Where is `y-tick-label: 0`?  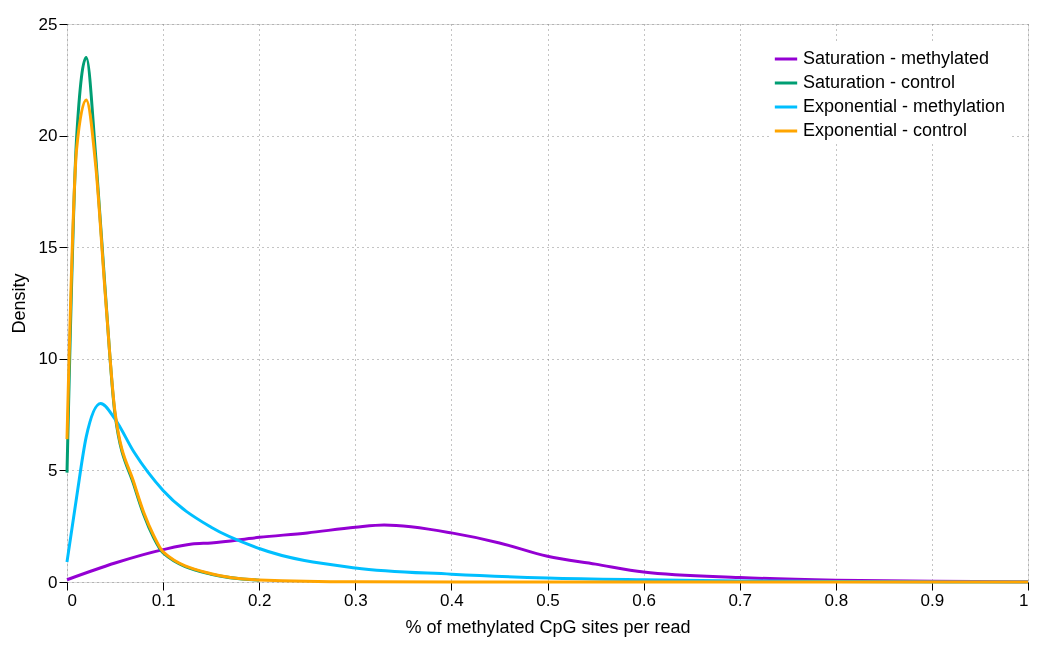
y-tick-label: 0 is located at coordinates (53, 582).